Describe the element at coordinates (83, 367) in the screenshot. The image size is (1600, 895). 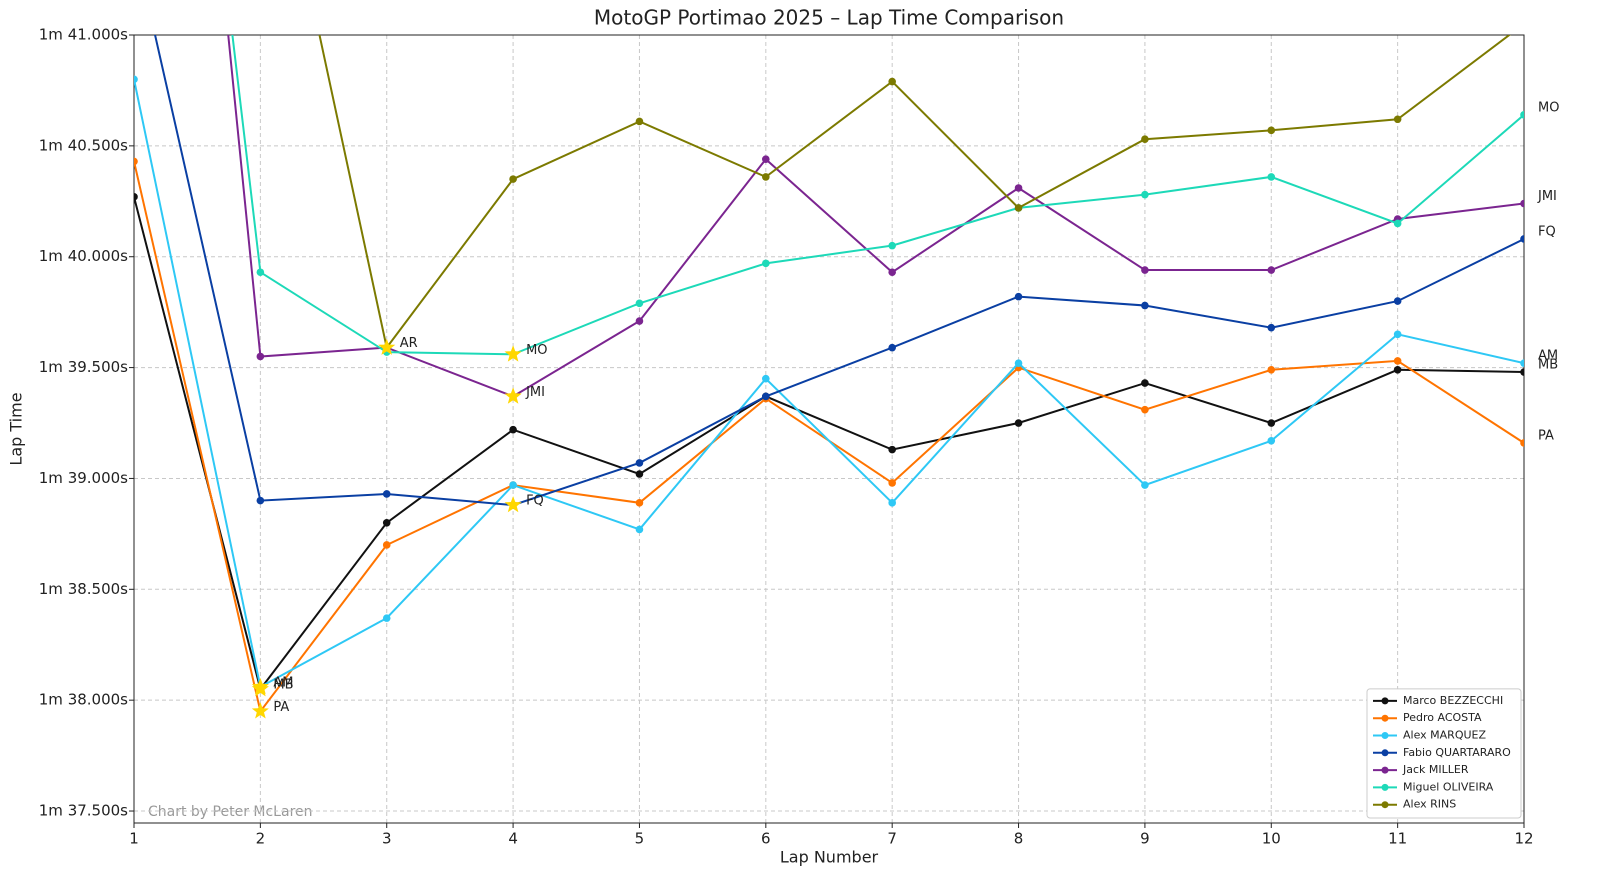
I see `y-tick-label: 1m 39.500s` at that location.